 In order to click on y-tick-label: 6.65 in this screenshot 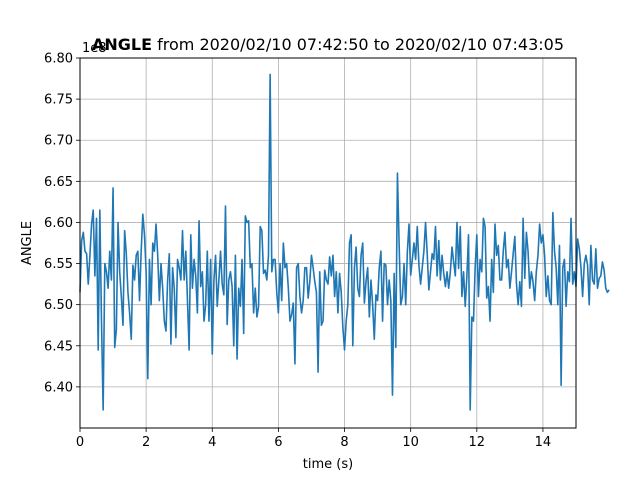, I will do `click(58, 182)`.